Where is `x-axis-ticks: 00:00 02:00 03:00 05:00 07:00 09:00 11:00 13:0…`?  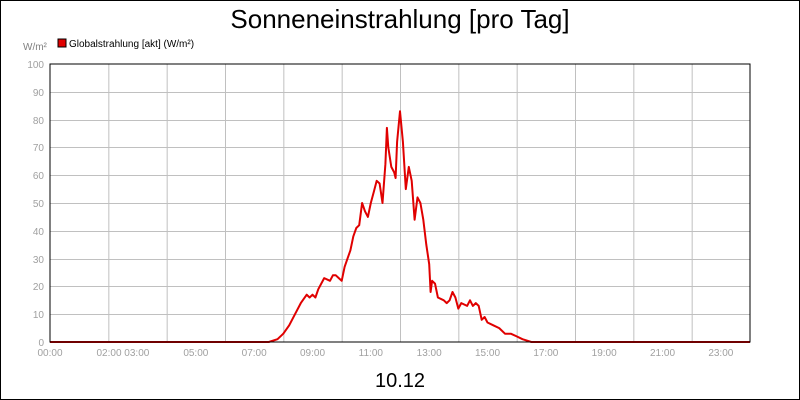
x-axis-ticks: 00:00 02:00 03:00 05:00 07:00 09:00 11:00 13:0… is located at coordinates (385, 353).